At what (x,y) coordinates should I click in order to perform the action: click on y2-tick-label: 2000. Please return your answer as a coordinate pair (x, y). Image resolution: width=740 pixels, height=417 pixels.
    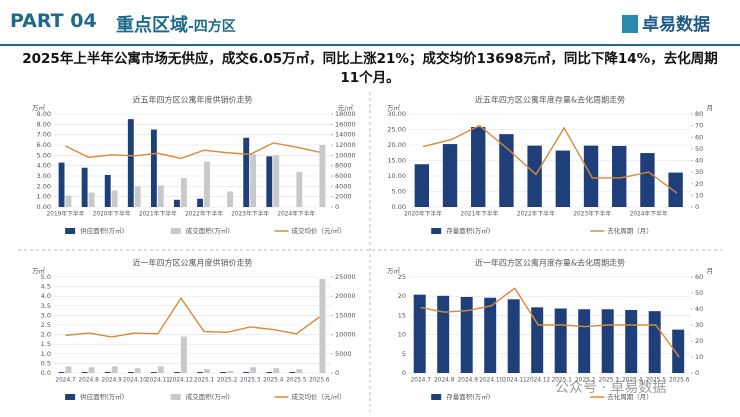
    Looking at the image, I should click on (343, 197).